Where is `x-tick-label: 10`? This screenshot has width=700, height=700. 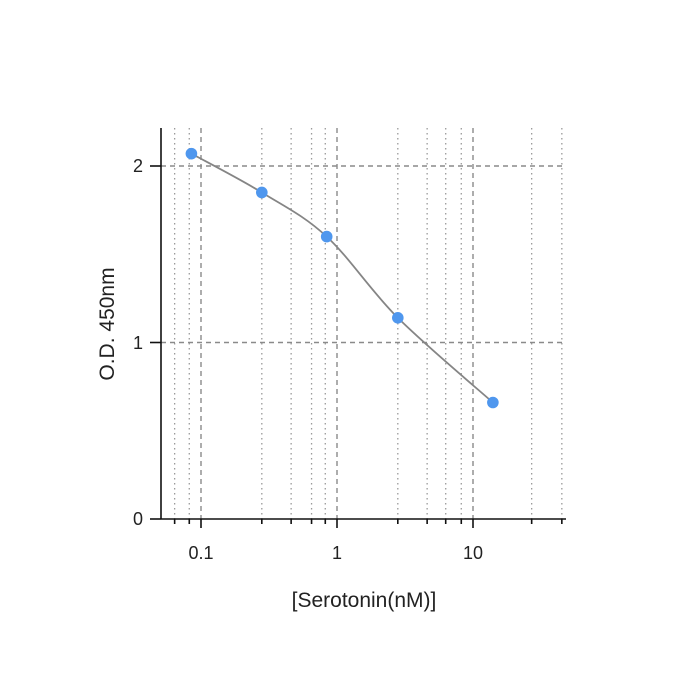 x-tick-label: 10 is located at coordinates (473, 553).